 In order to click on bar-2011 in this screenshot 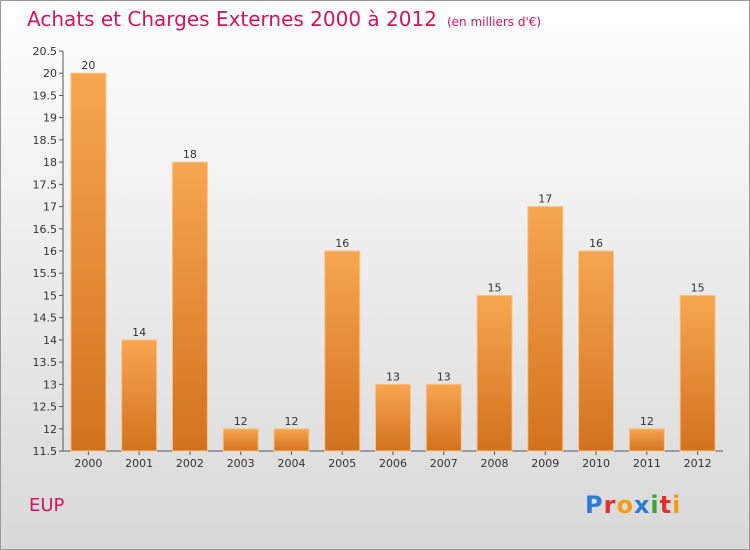, I will do `click(646, 440)`.